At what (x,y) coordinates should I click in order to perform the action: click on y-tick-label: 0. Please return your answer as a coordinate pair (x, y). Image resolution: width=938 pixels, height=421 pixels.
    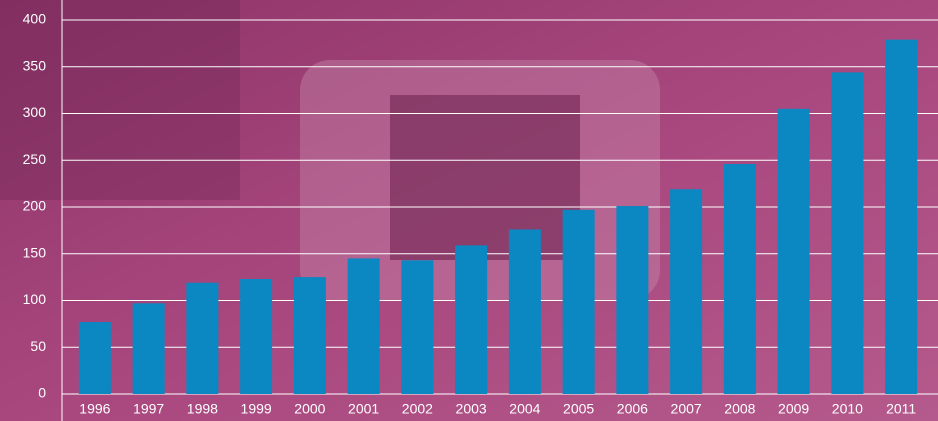
    Looking at the image, I should click on (42, 393).